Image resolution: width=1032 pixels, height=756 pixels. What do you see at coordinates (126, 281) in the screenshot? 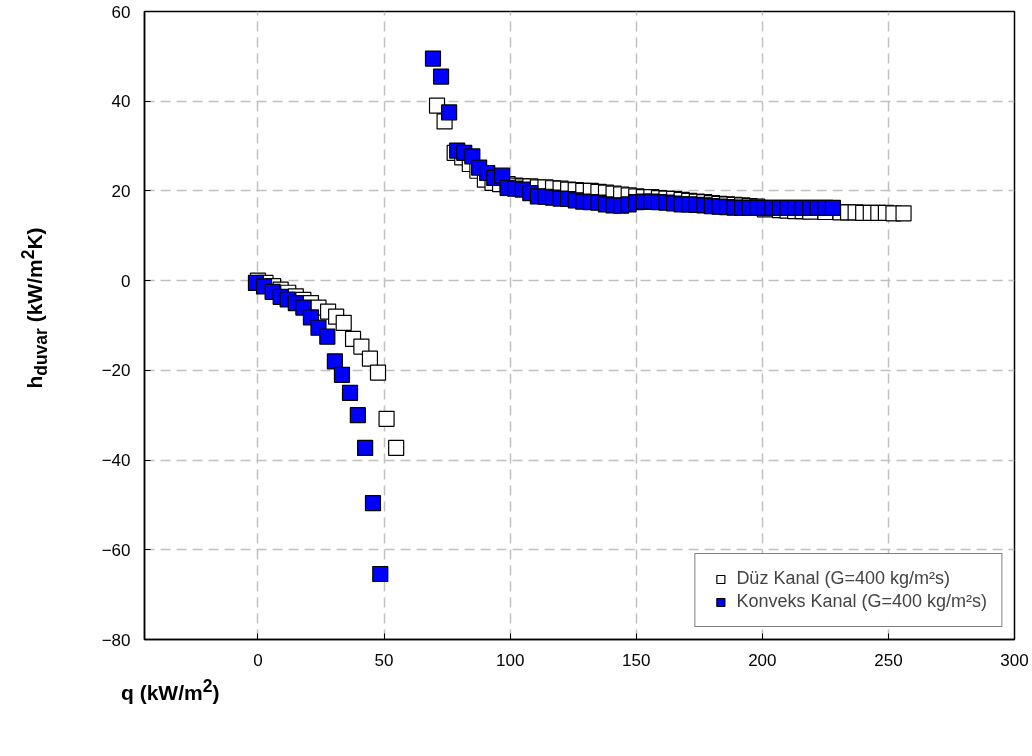
I see `y-tick-label: 0` at bounding box center [126, 281].